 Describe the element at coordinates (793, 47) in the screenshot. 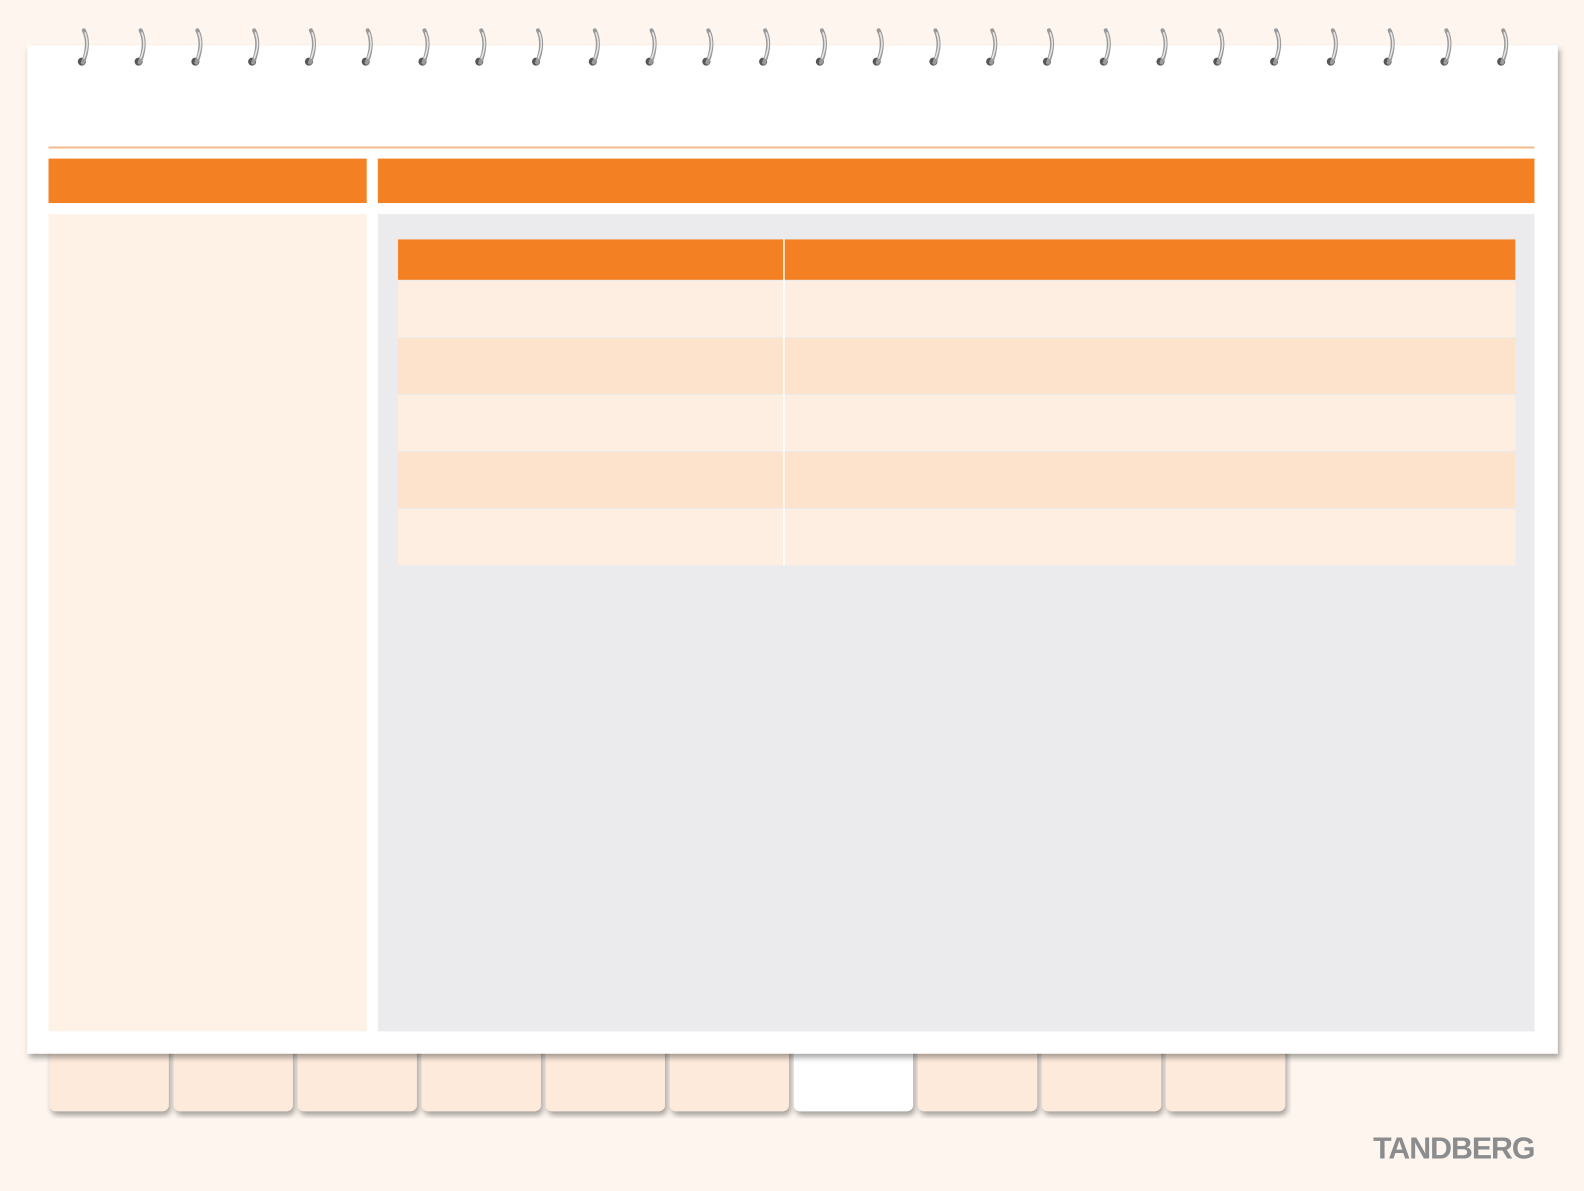

I see `spiral-binding` at that location.